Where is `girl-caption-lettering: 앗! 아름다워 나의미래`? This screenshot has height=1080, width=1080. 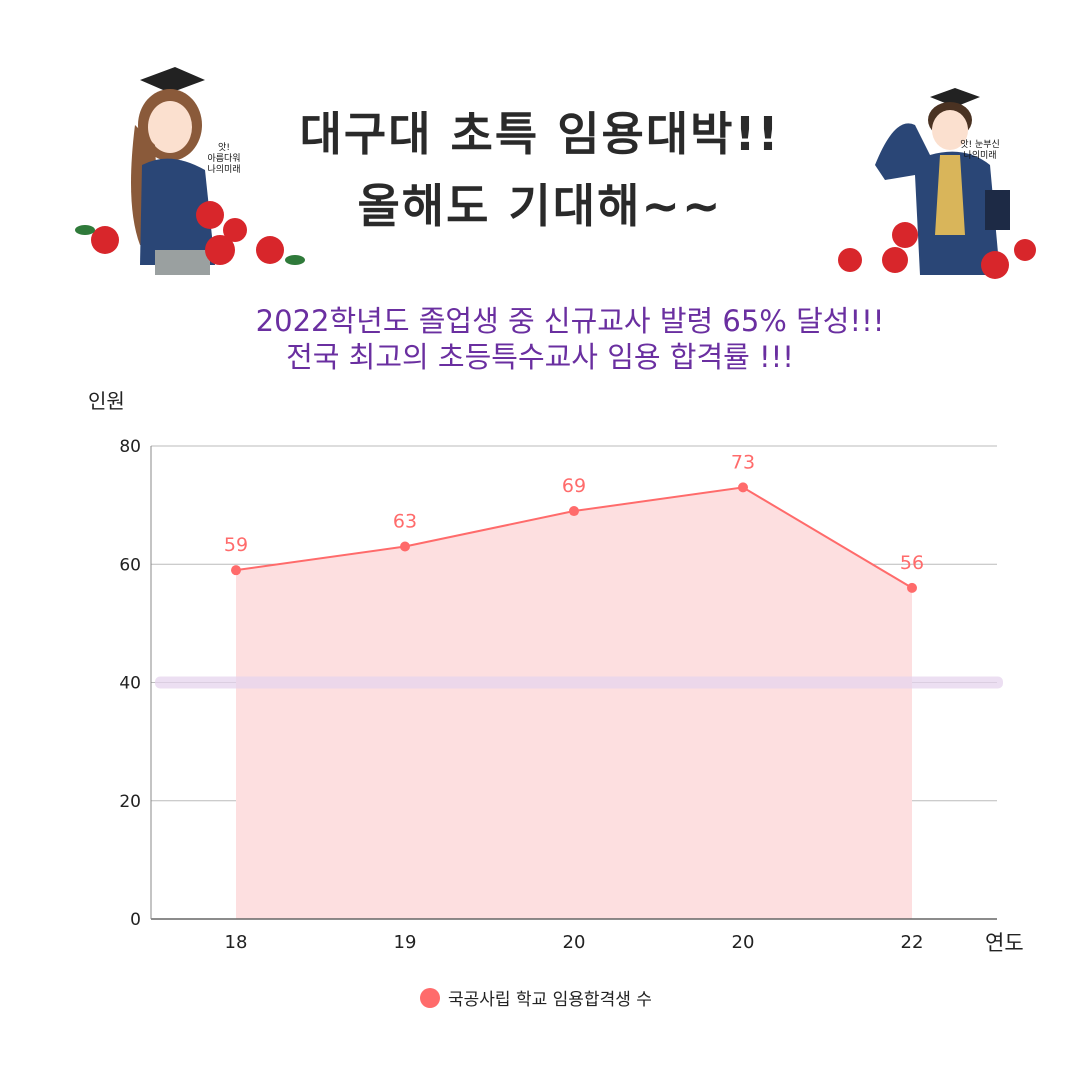
girl-caption-lettering: 앗! 아름다워 나의미래 is located at coordinates (224, 159).